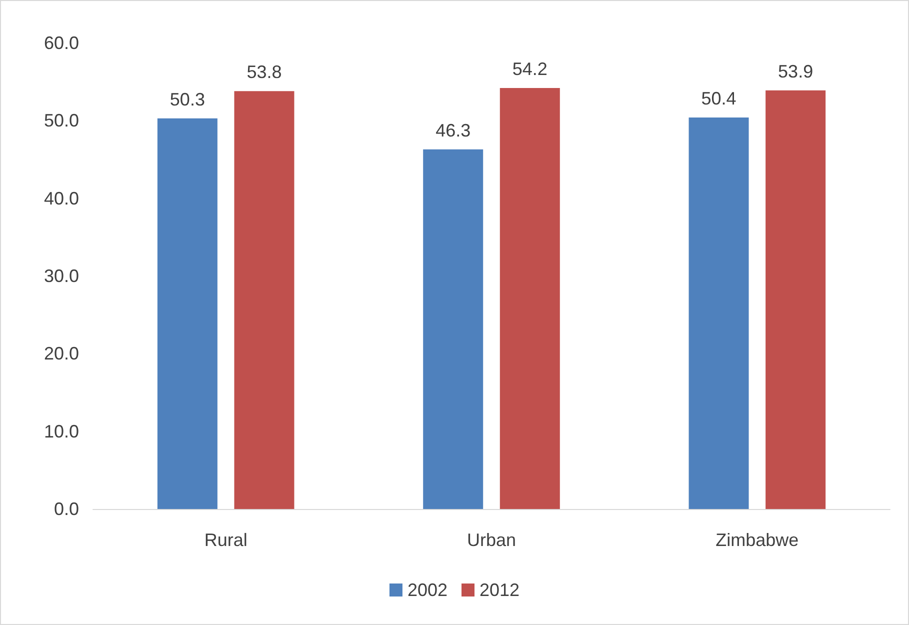 The width and height of the screenshot is (909, 625). Describe the element at coordinates (796, 71) in the screenshot. I see `data-label: 53.9` at that location.